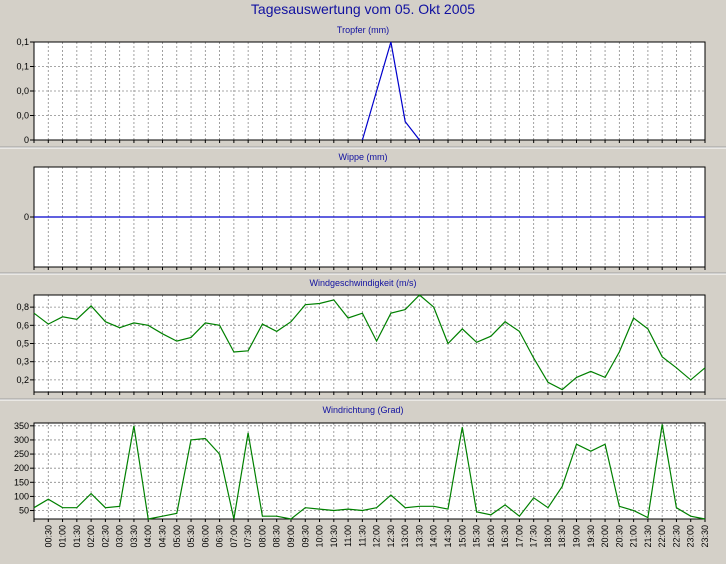 The width and height of the screenshot is (726, 564). I want to click on x-tick-label: 03:00, so click(120, 536).